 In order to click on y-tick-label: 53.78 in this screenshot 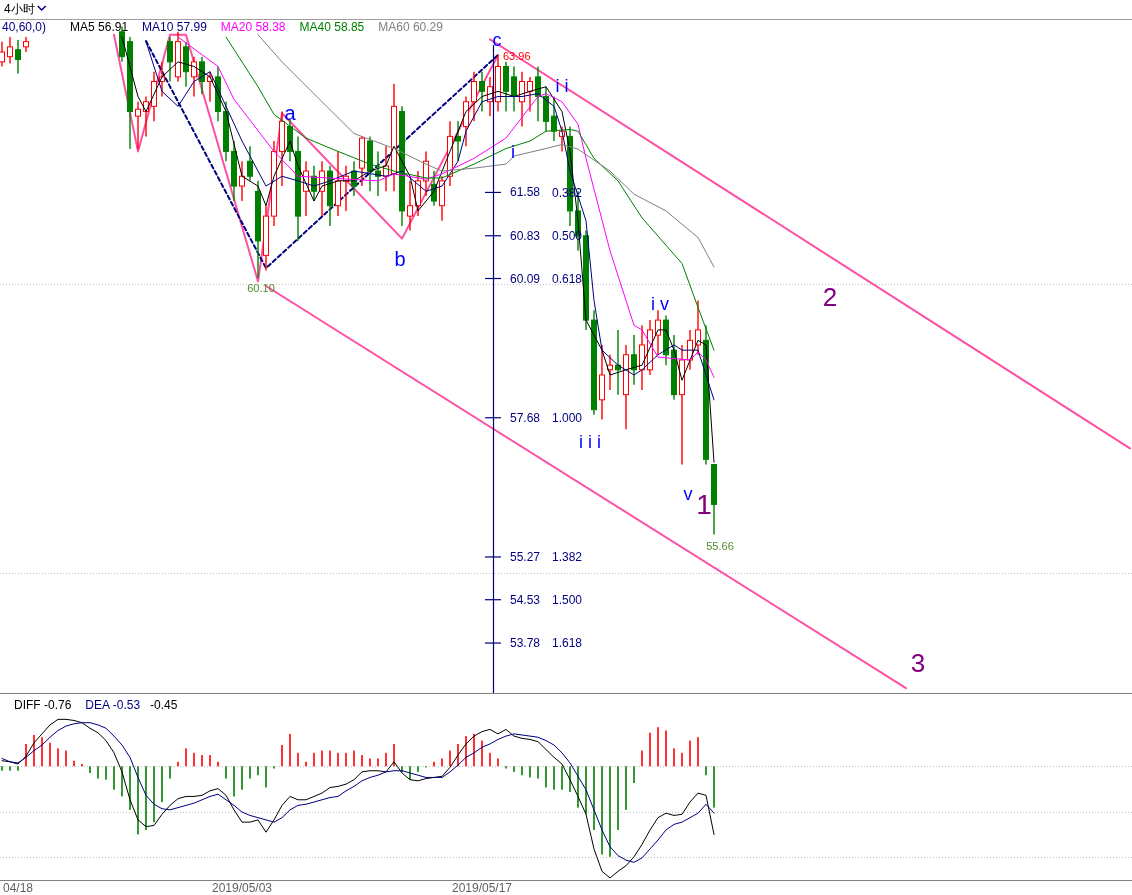, I will do `click(525, 643)`.